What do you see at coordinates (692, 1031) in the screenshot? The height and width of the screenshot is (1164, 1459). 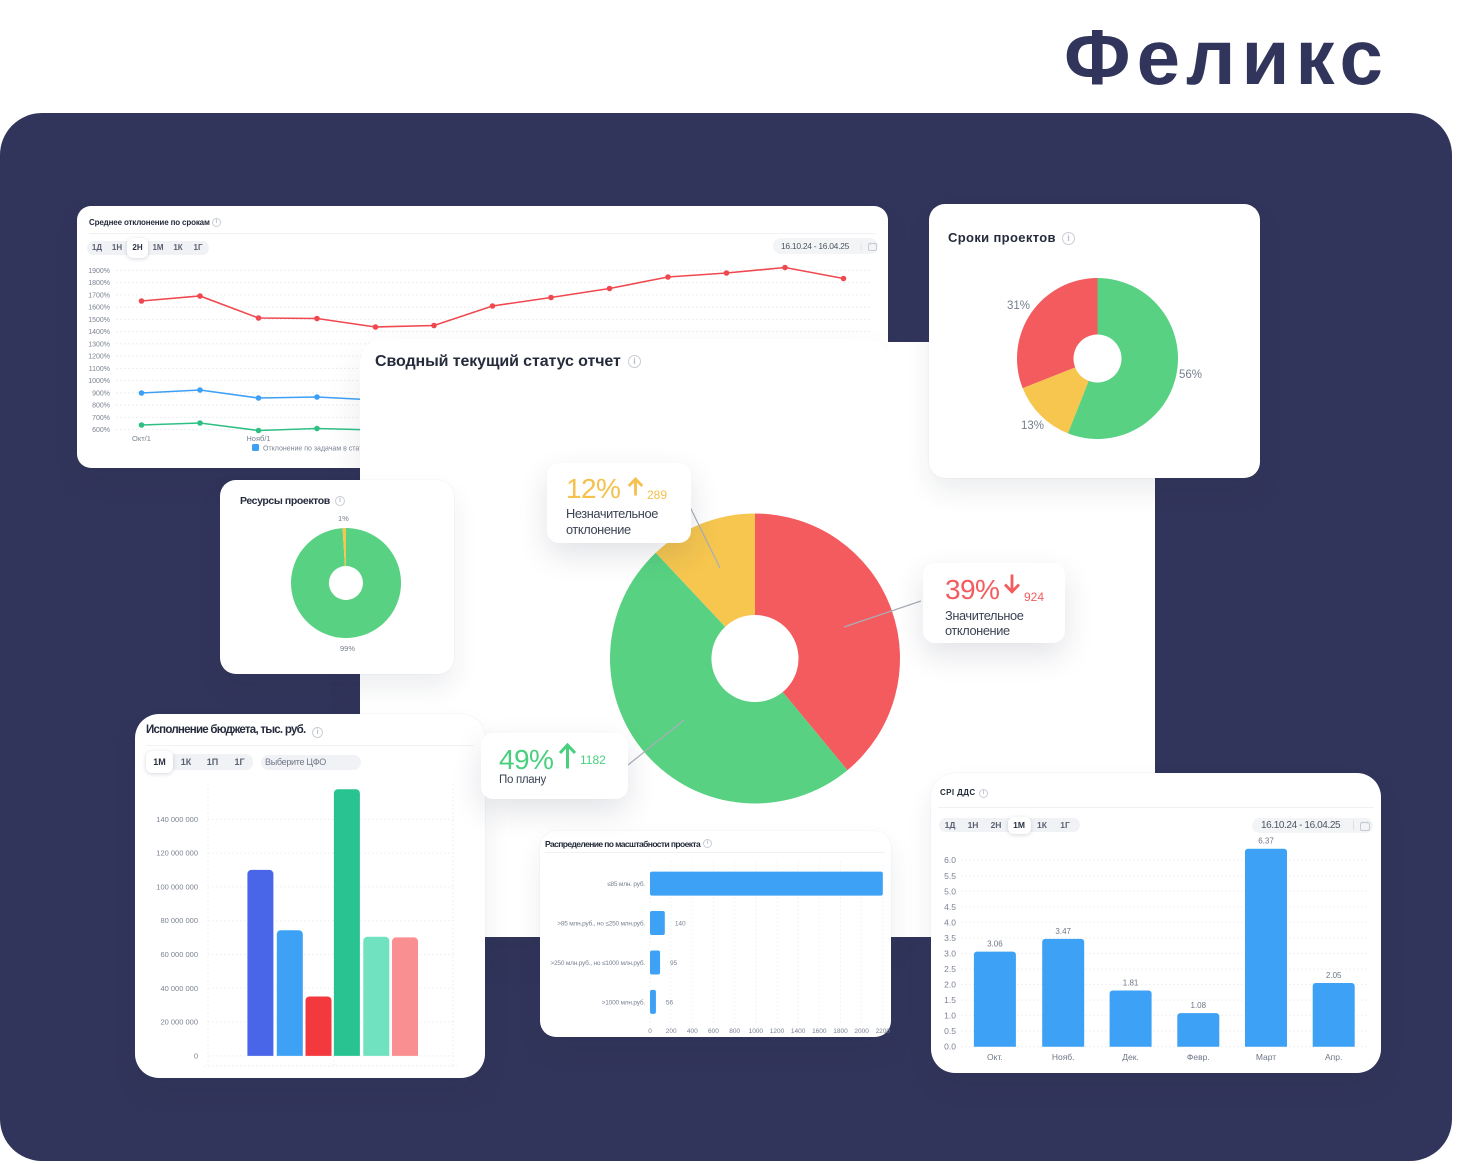 I see `svg-text: 400` at bounding box center [692, 1031].